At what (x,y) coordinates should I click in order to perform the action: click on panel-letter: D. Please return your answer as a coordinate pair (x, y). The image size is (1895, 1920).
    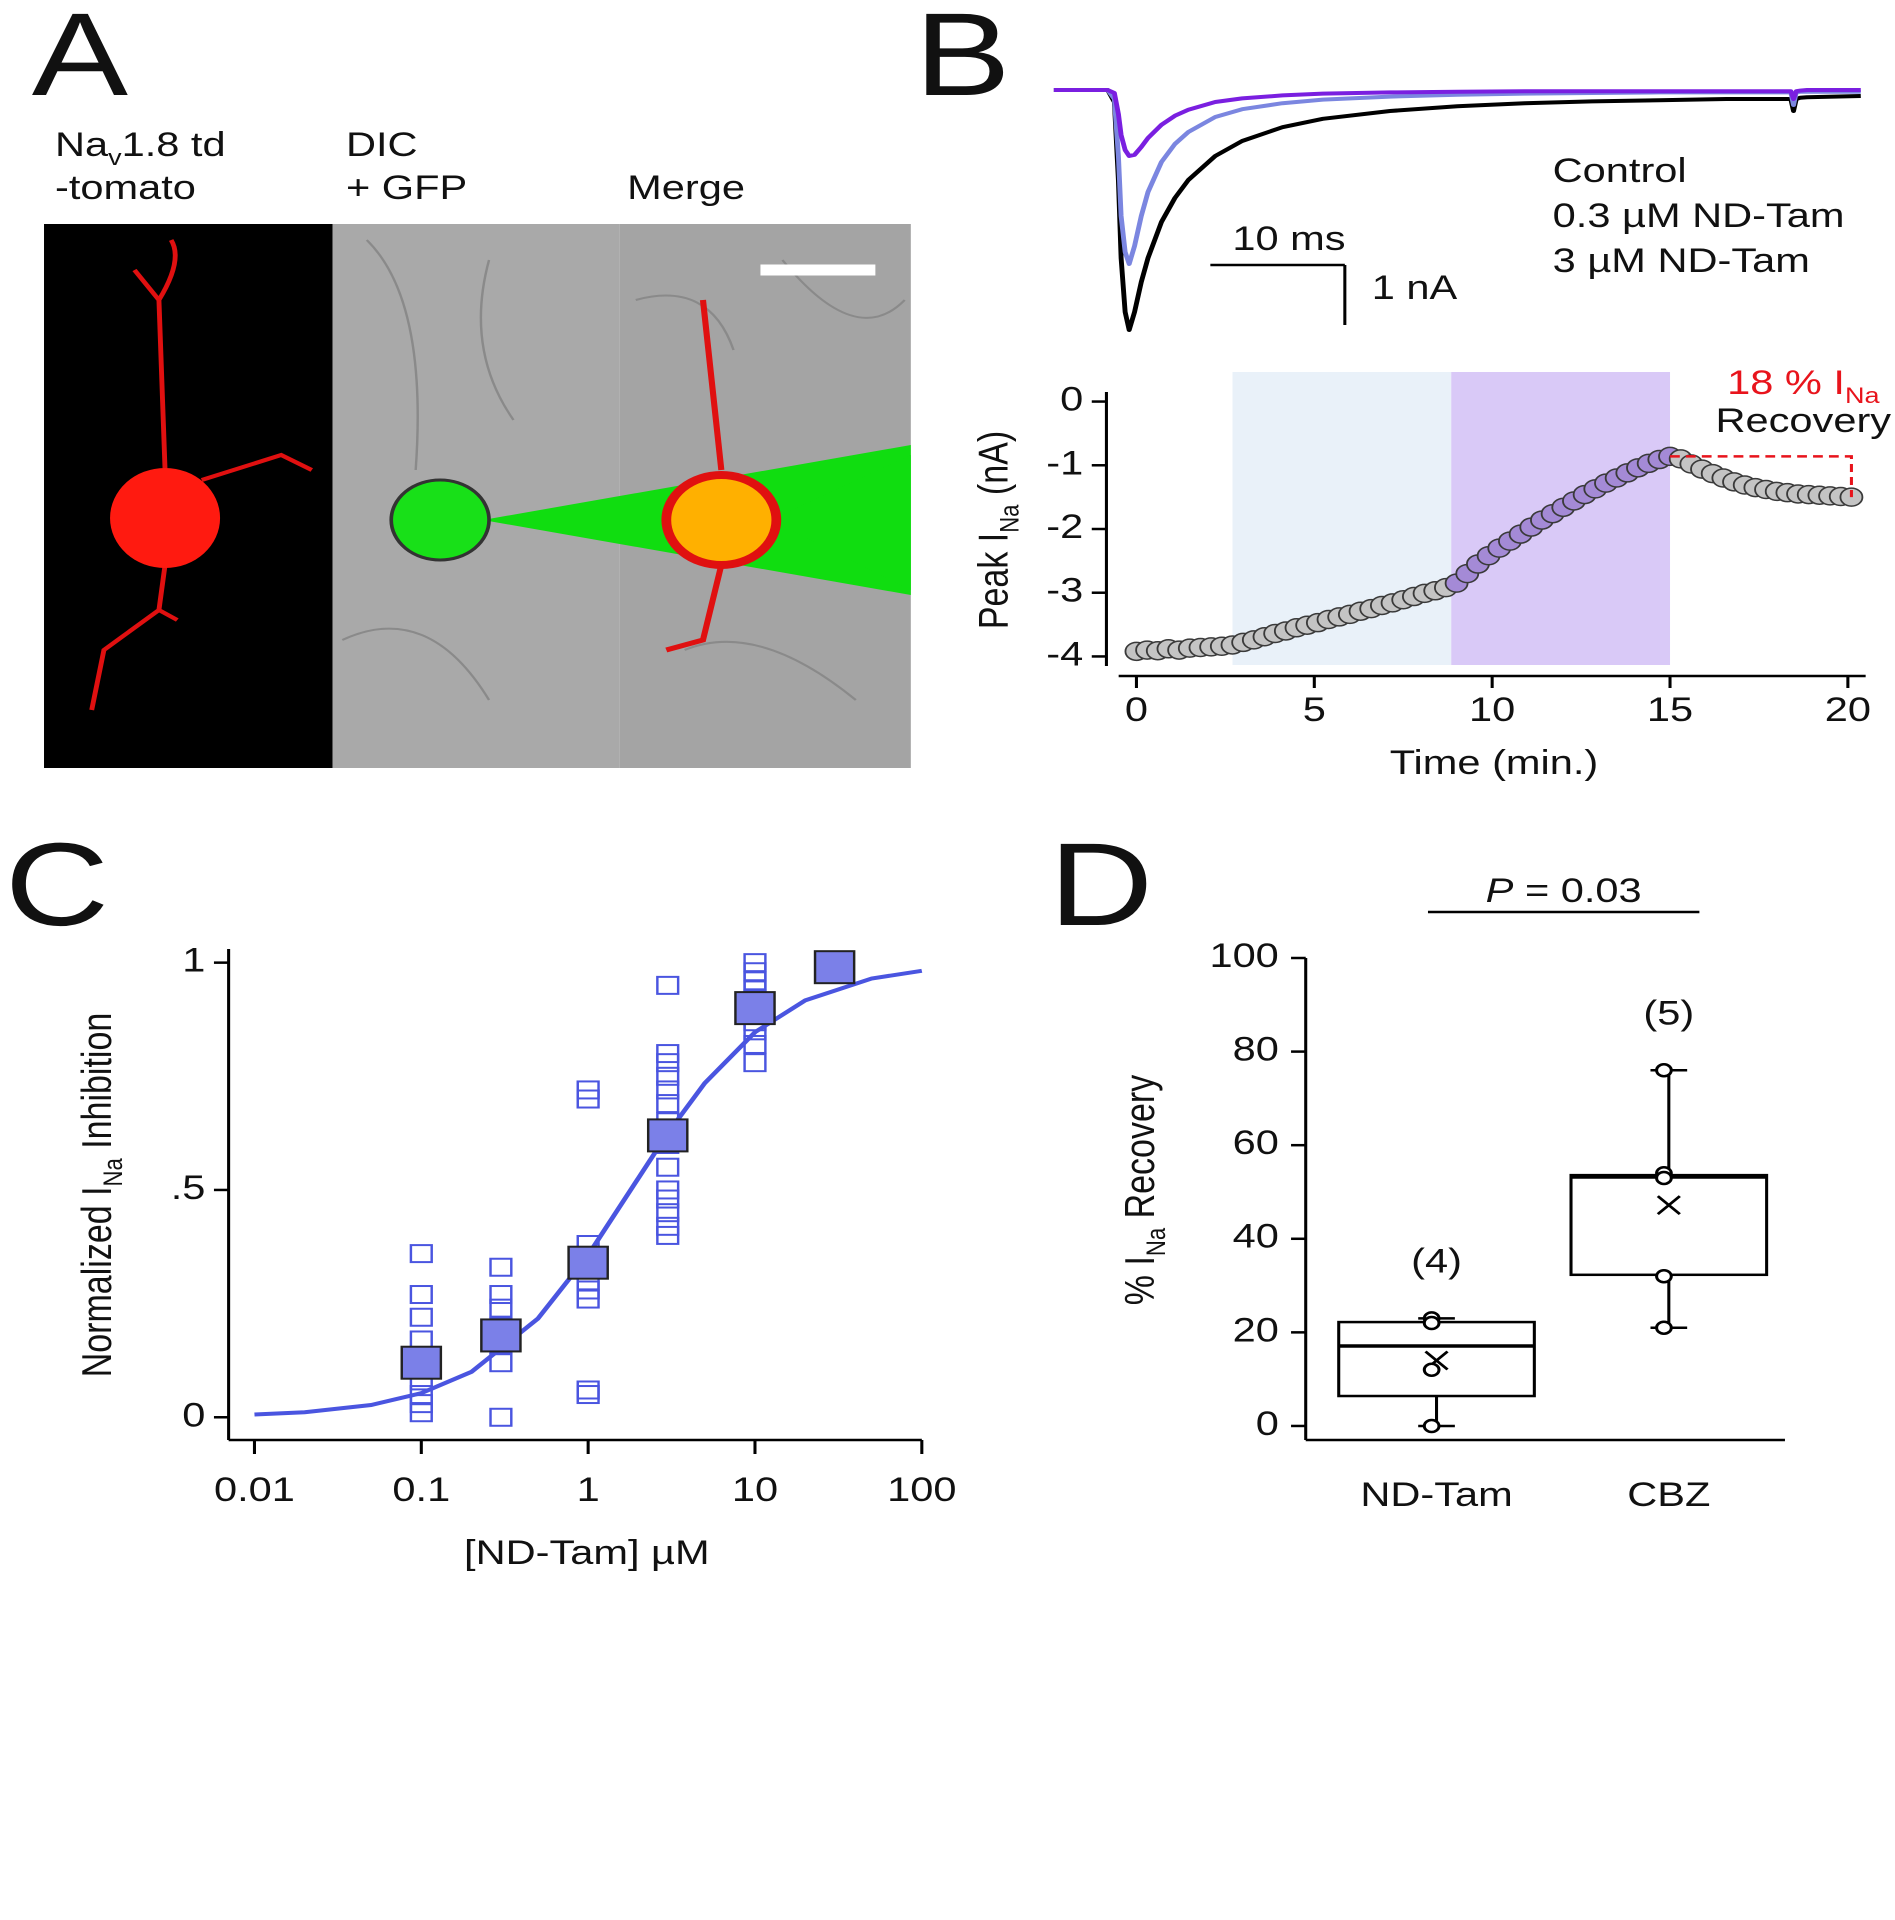
    Looking at the image, I should click on (1101, 884).